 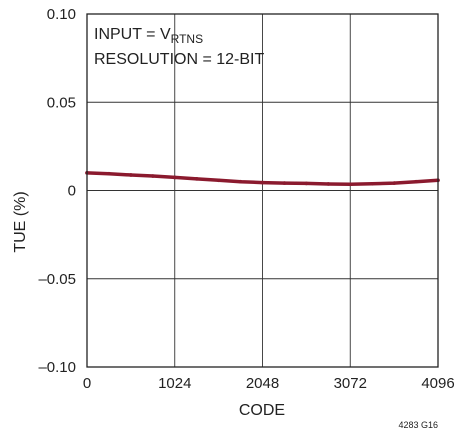 What do you see at coordinates (179, 59) in the screenshot?
I see `resolution-annotation: RESOLUTION = 12-BIT` at bounding box center [179, 59].